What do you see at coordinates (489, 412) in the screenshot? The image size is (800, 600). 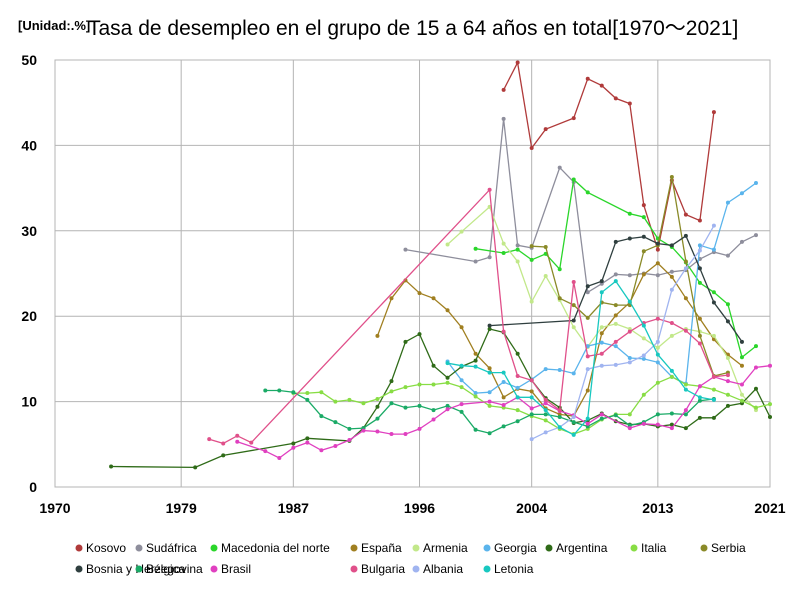 I see `series-belgica` at bounding box center [489, 412].